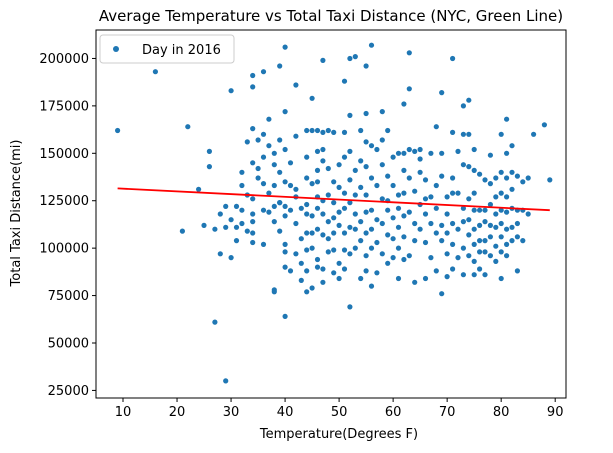 The height and width of the screenshot is (453, 613). What do you see at coordinates (447, 412) in the screenshot?
I see `x-tick-label: 70` at bounding box center [447, 412].